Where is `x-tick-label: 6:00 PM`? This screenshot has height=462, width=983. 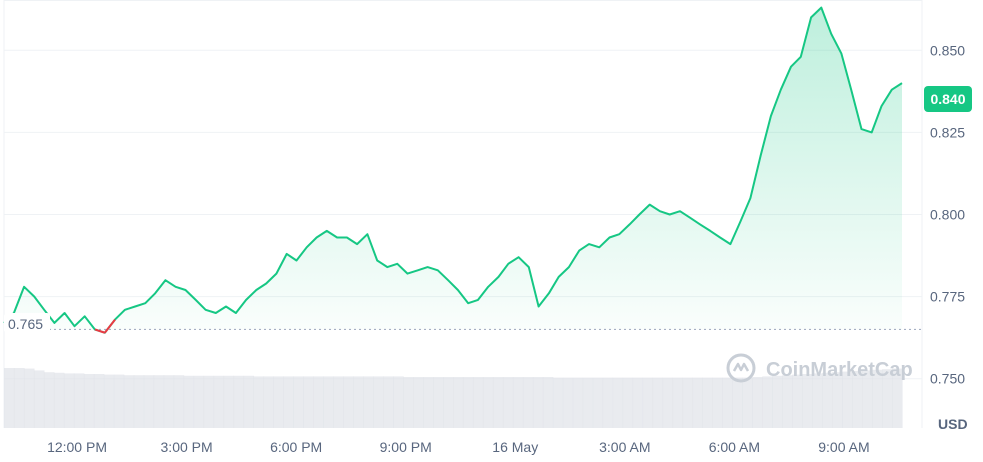 x-tick-label: 6:00 PM is located at coordinates (296, 447).